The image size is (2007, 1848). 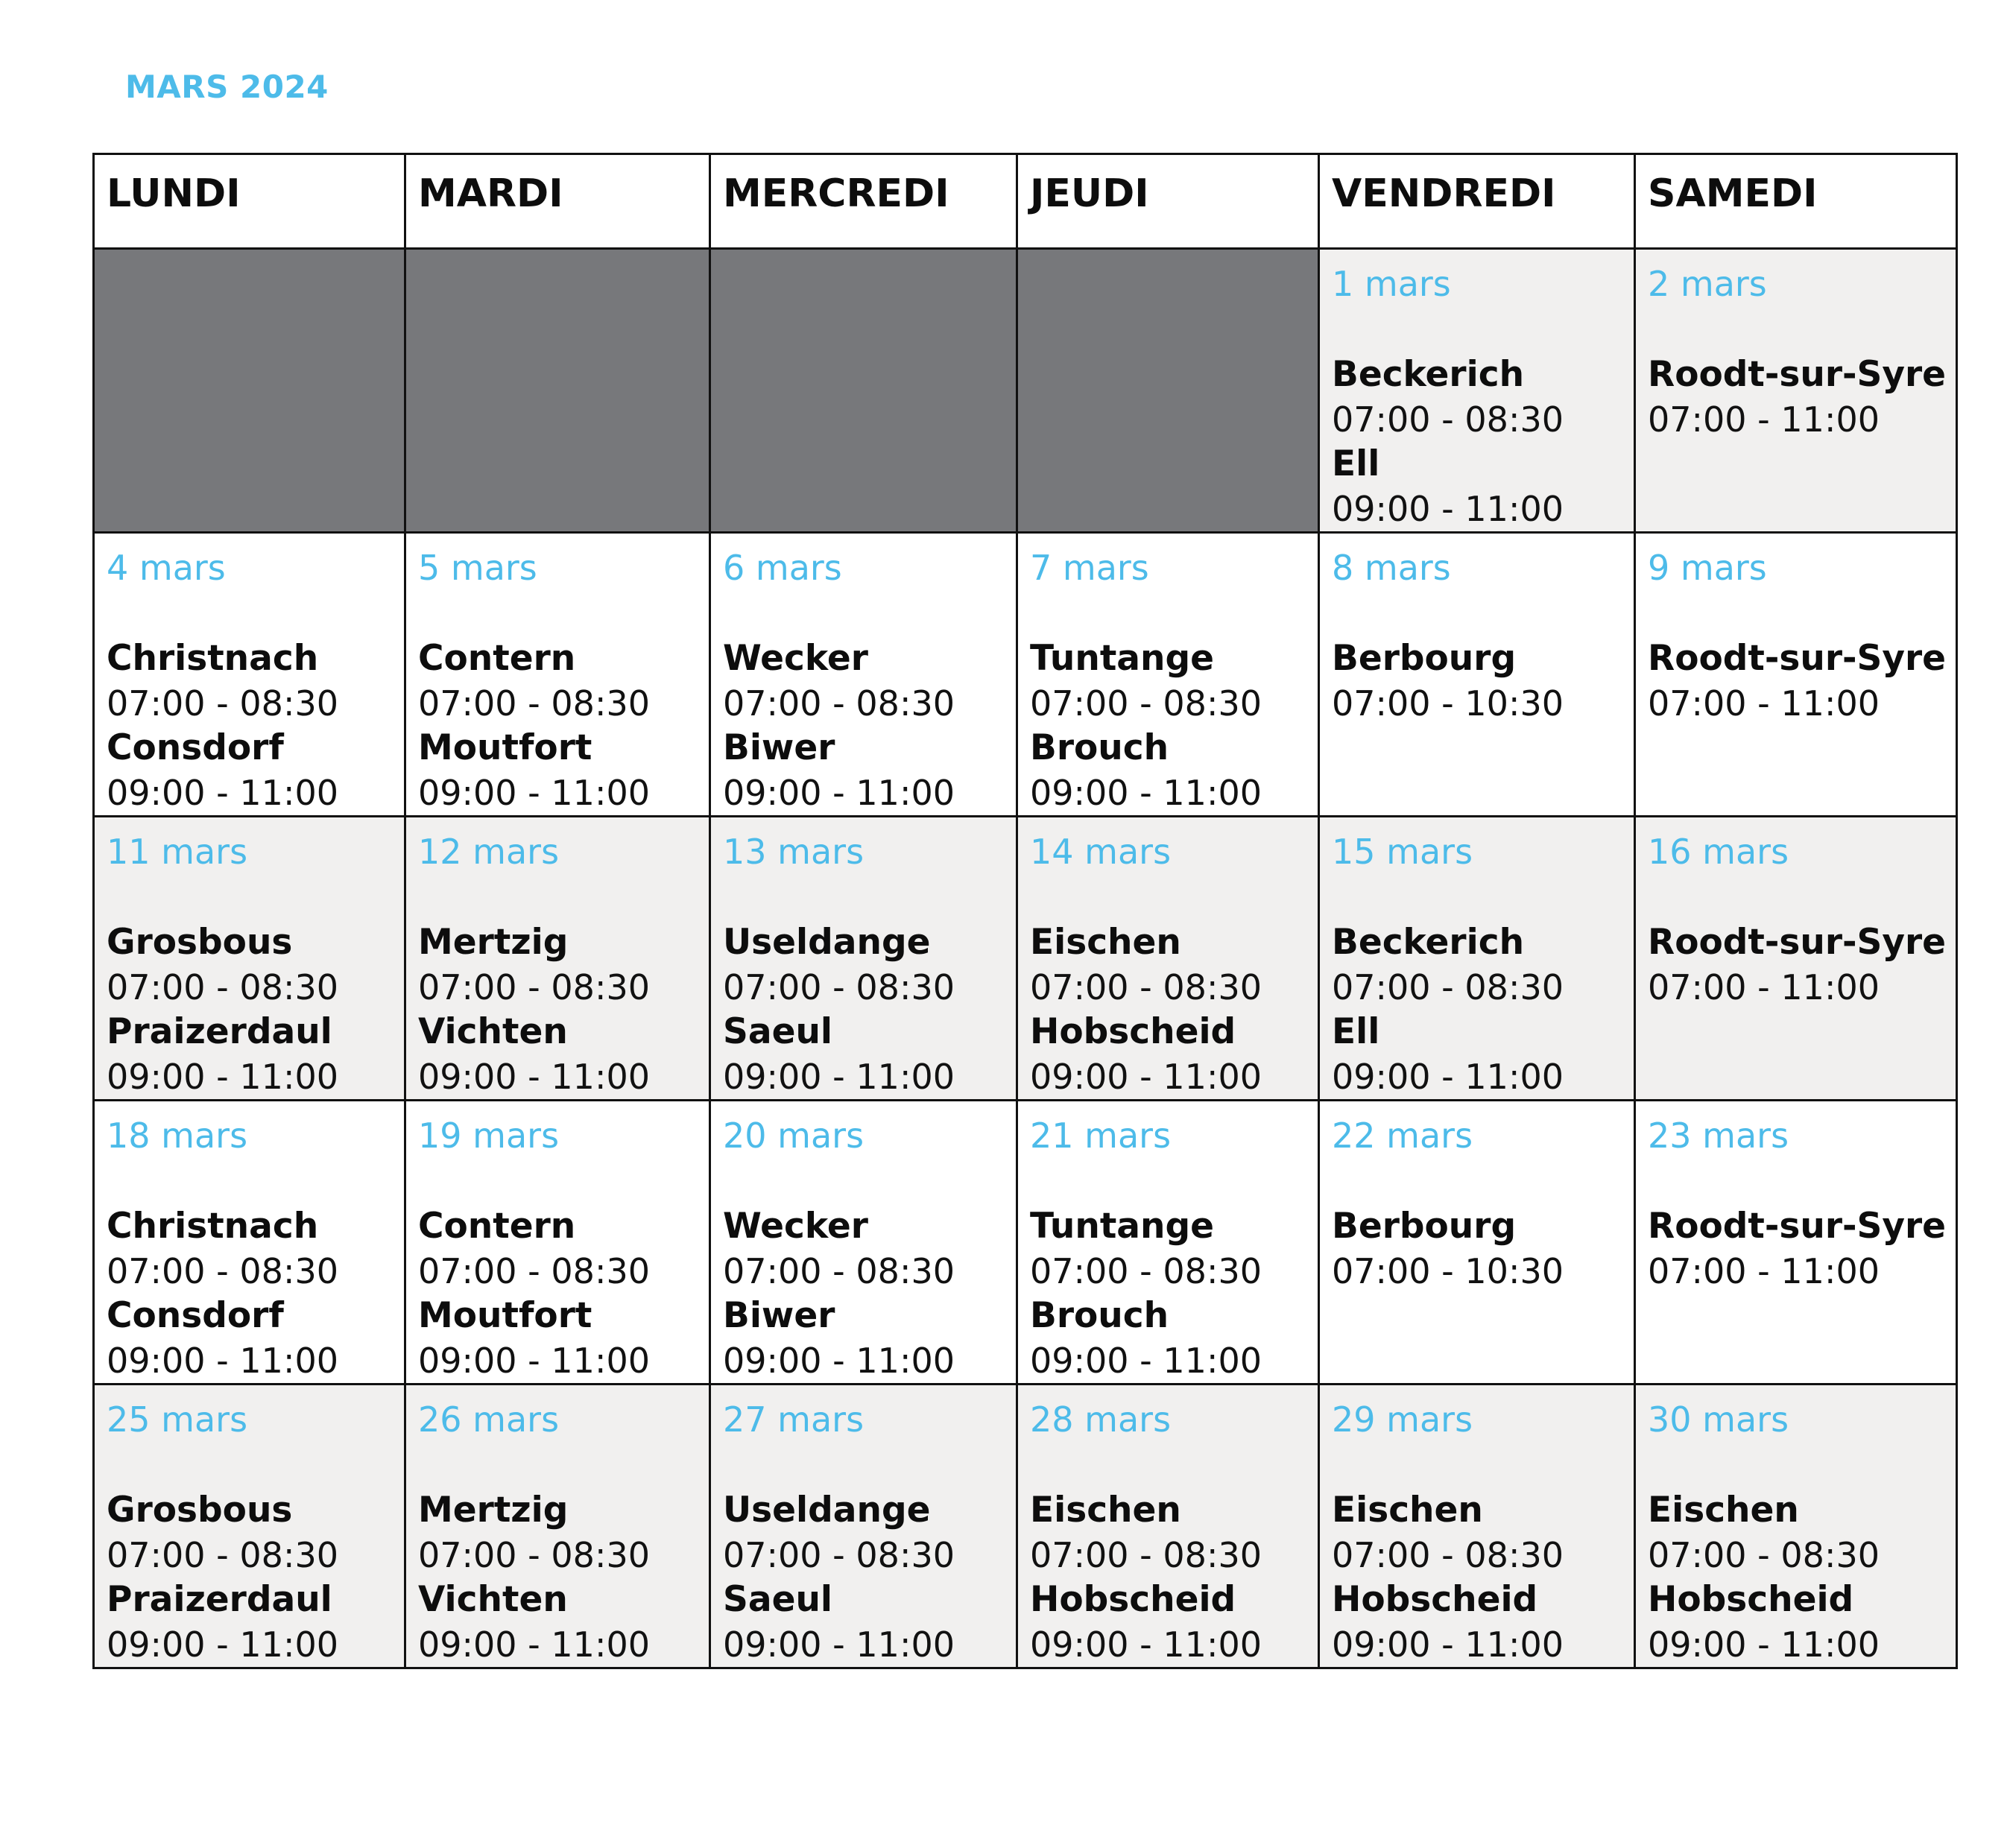 I want to click on location-name: Moutfort, so click(x=505, y=1315).